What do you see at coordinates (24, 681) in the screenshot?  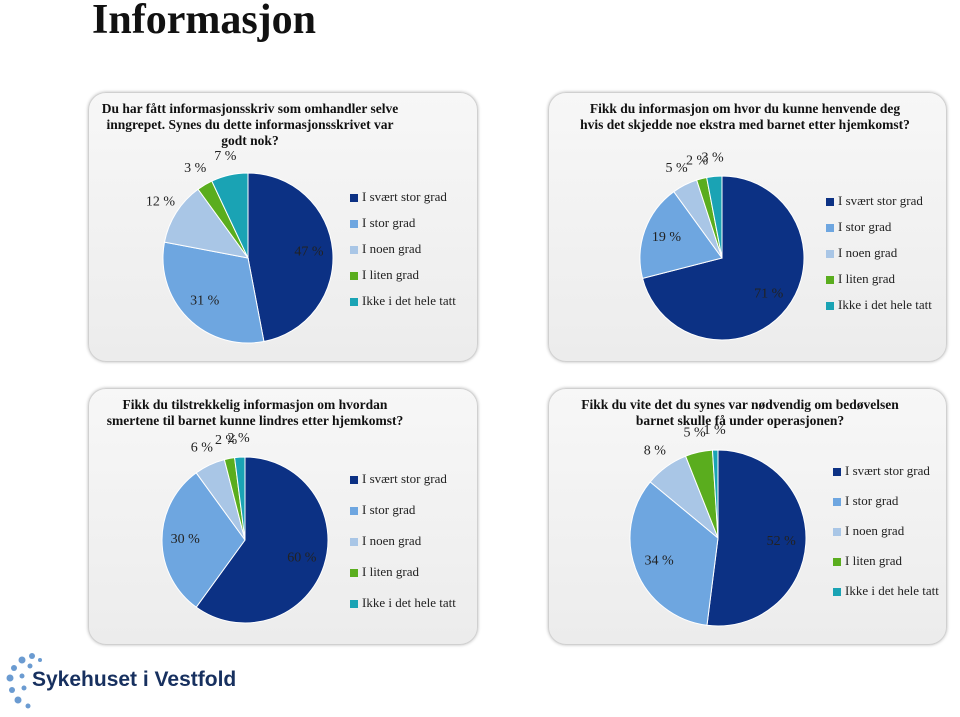 I see `logo-icon` at bounding box center [24, 681].